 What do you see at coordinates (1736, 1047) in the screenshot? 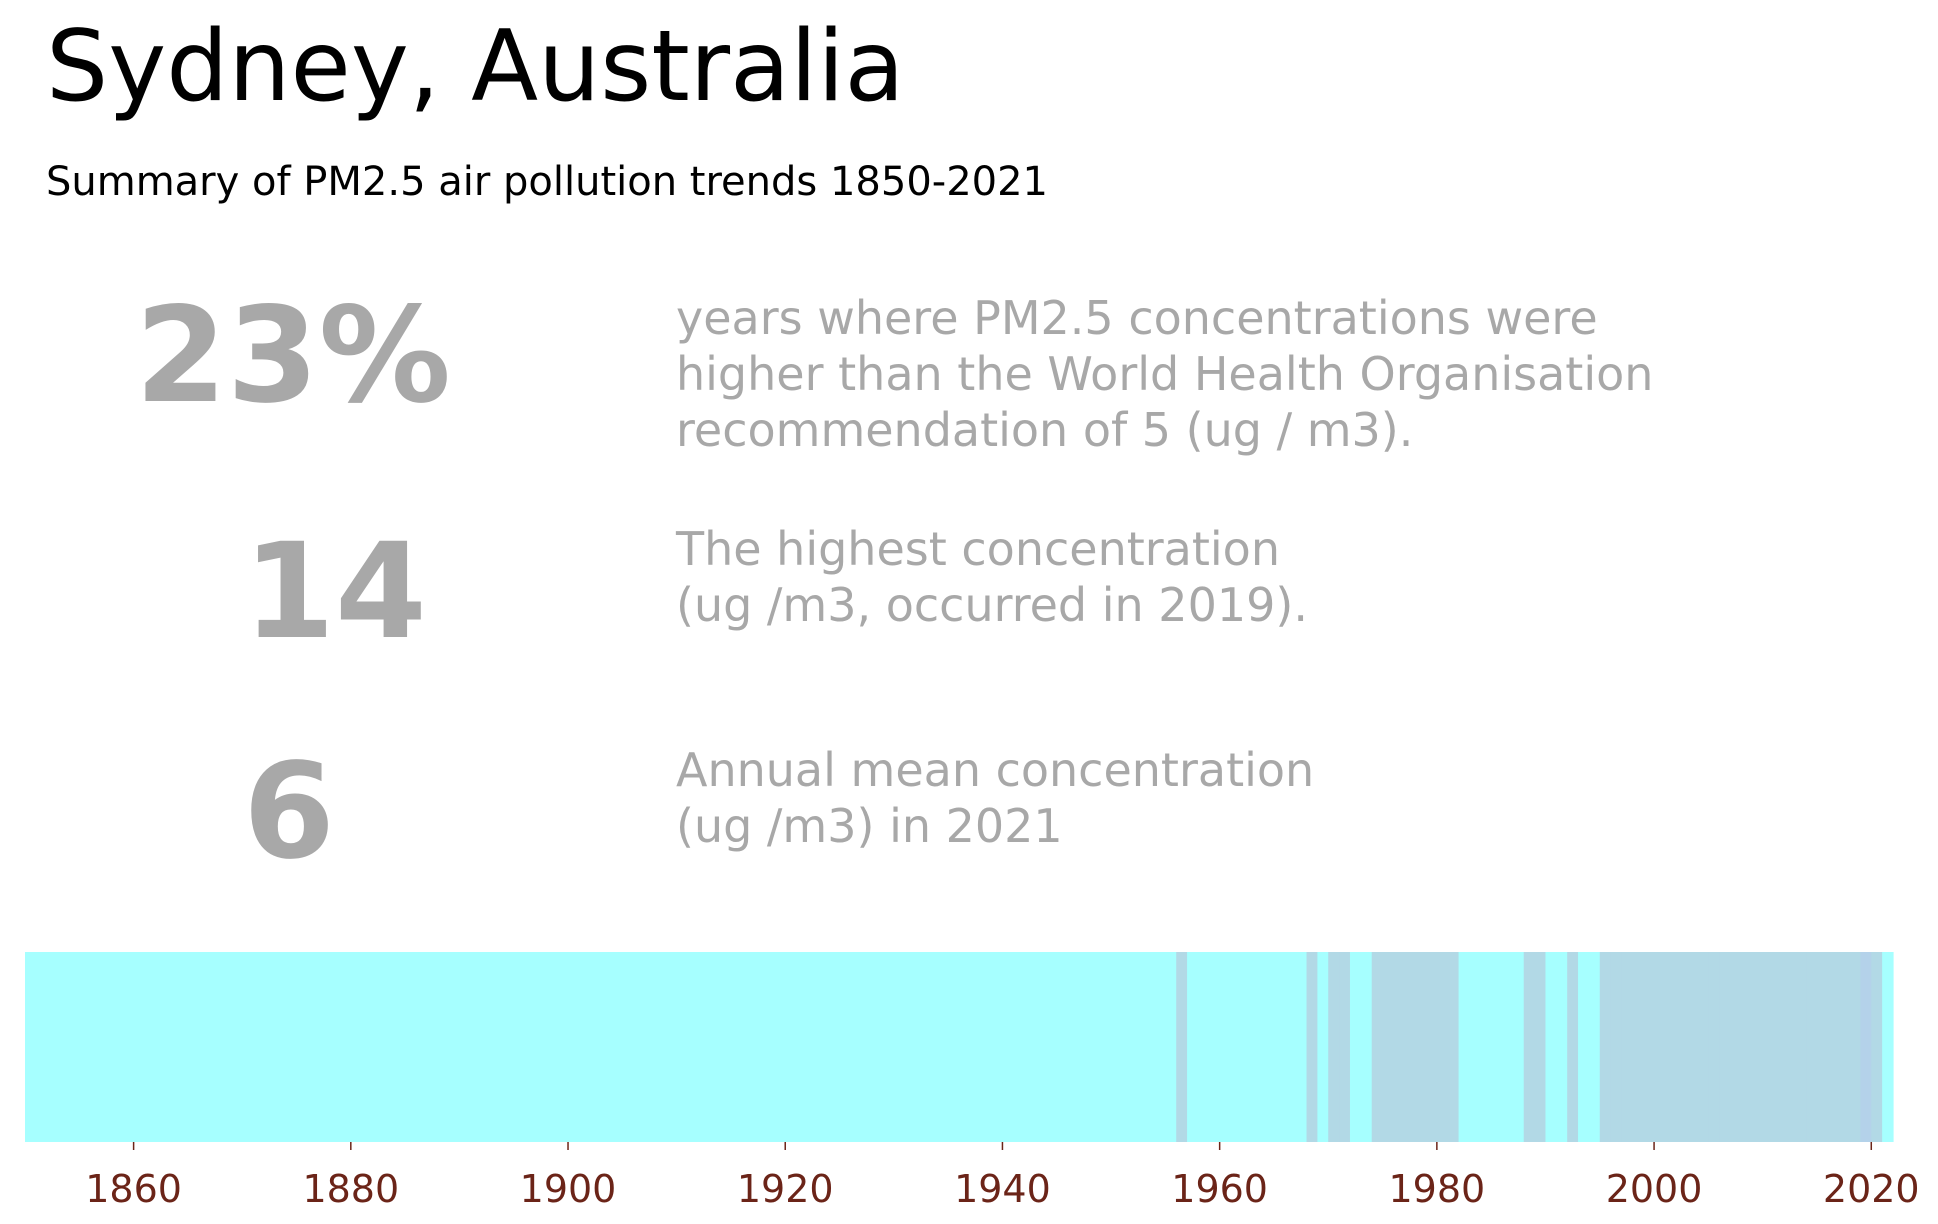
I see `year-stripe-2007` at bounding box center [1736, 1047].